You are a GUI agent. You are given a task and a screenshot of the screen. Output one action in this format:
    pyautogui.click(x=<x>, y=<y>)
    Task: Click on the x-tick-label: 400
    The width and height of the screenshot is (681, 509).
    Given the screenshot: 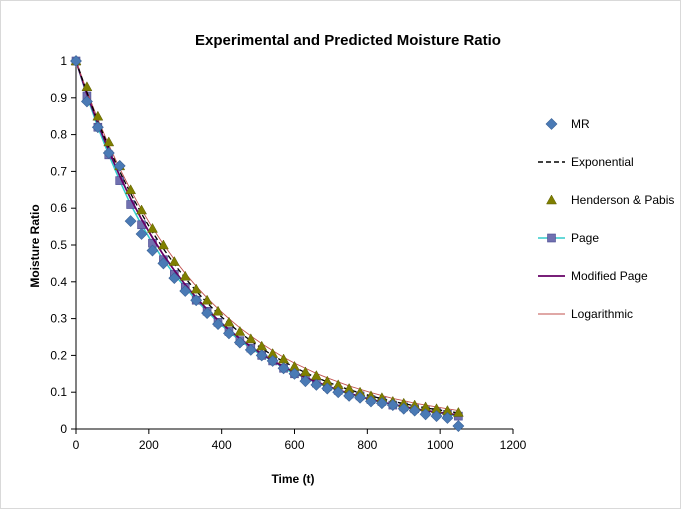 What is the action you would take?
    pyautogui.click(x=222, y=445)
    